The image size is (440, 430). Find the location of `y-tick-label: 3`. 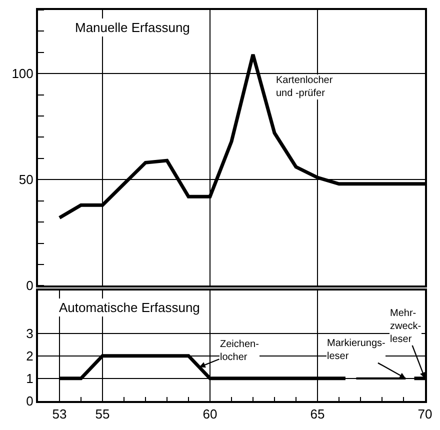

y-tick-label: 3 is located at coordinates (30, 333).